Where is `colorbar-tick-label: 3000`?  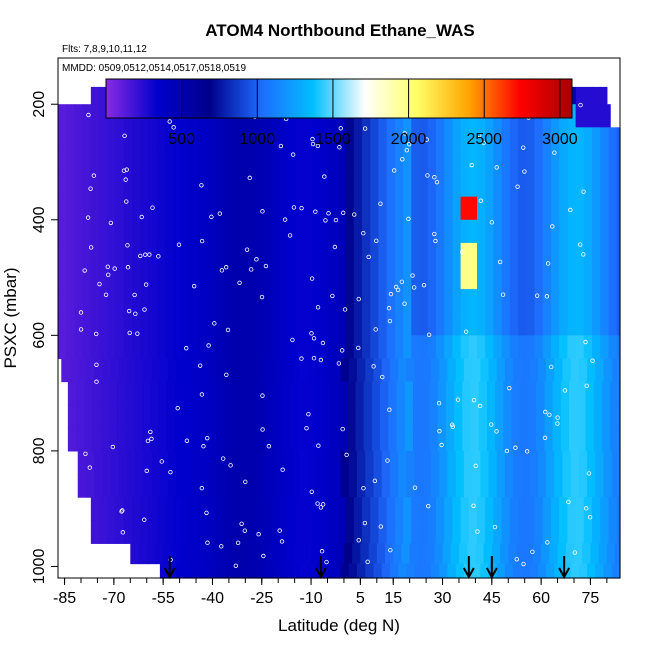
colorbar-tick-label: 3000 is located at coordinates (560, 139).